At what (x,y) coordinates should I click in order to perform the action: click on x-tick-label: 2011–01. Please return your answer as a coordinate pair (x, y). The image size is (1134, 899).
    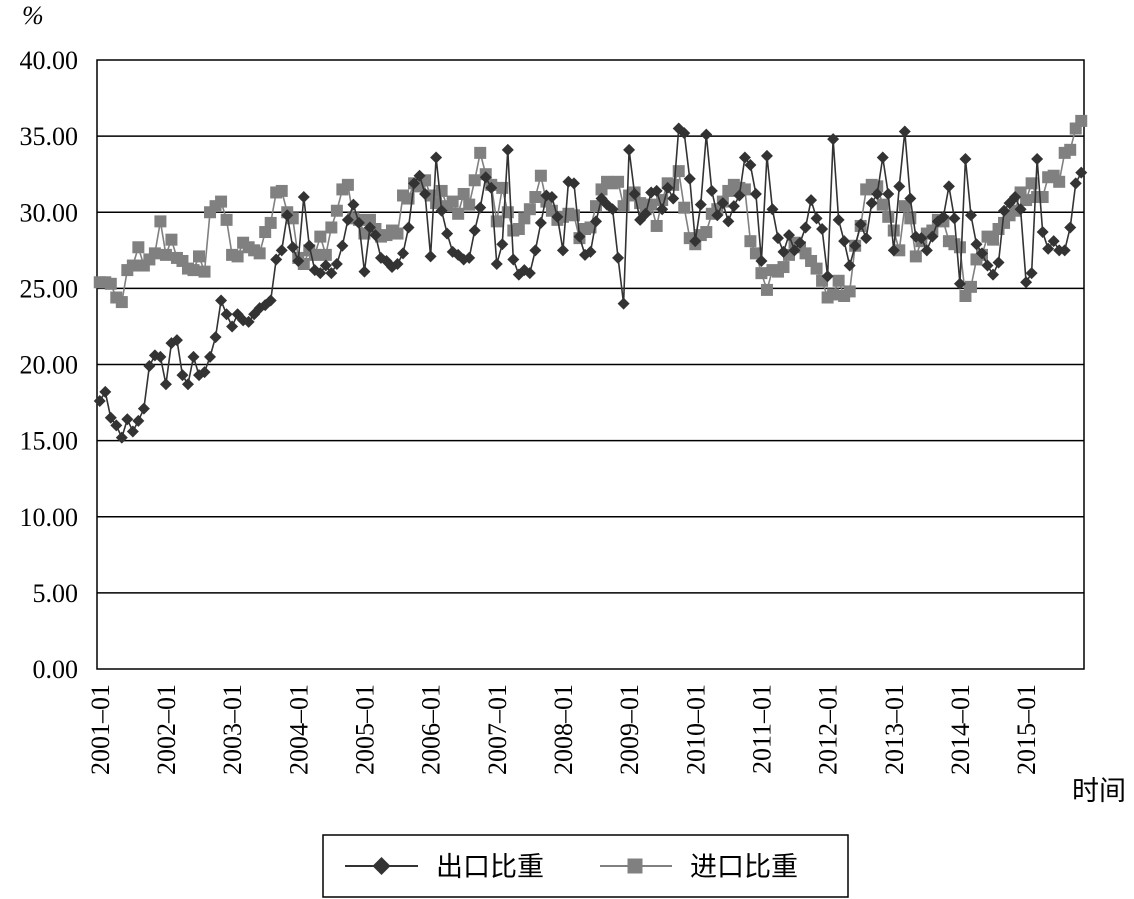
    Looking at the image, I should click on (761, 729).